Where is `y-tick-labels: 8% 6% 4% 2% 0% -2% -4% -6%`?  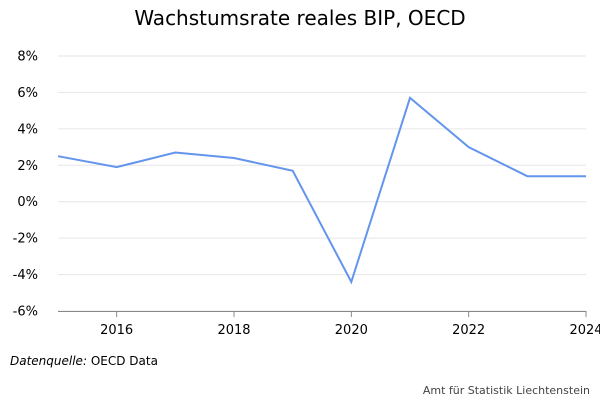
y-tick-labels: 8% 6% 4% 2% 0% -2% -4% -6% is located at coordinates (25, 185).